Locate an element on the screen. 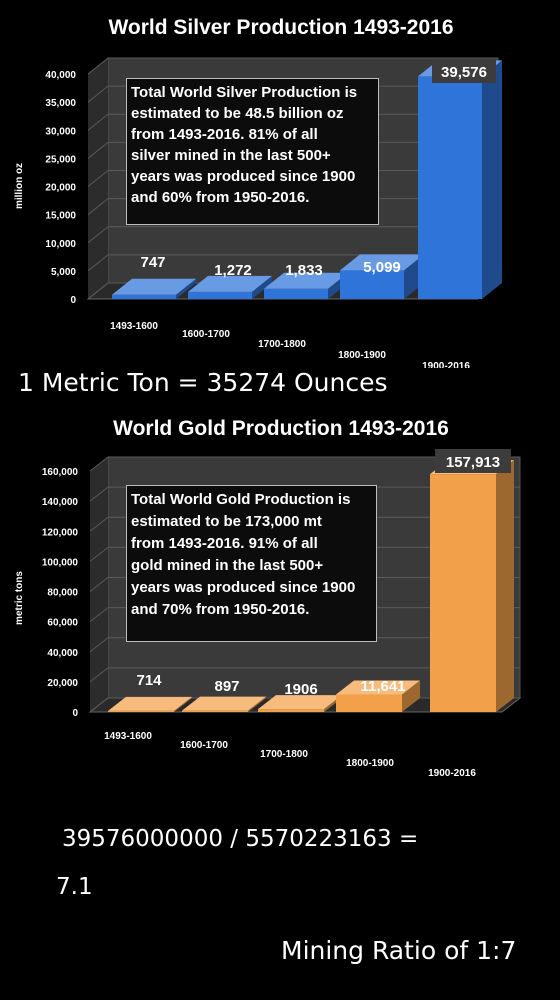 Image resolution: width=560 pixels, height=1000 pixels. gold-value-label: 157,913 is located at coordinates (473, 462).